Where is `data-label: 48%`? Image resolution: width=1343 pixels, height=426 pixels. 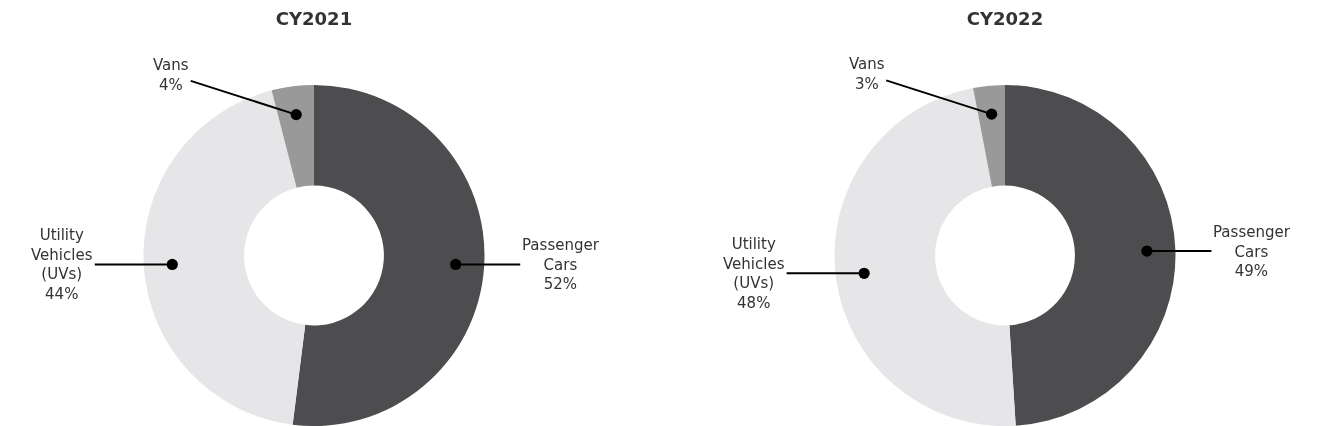
data-label: 48% is located at coordinates (754, 302).